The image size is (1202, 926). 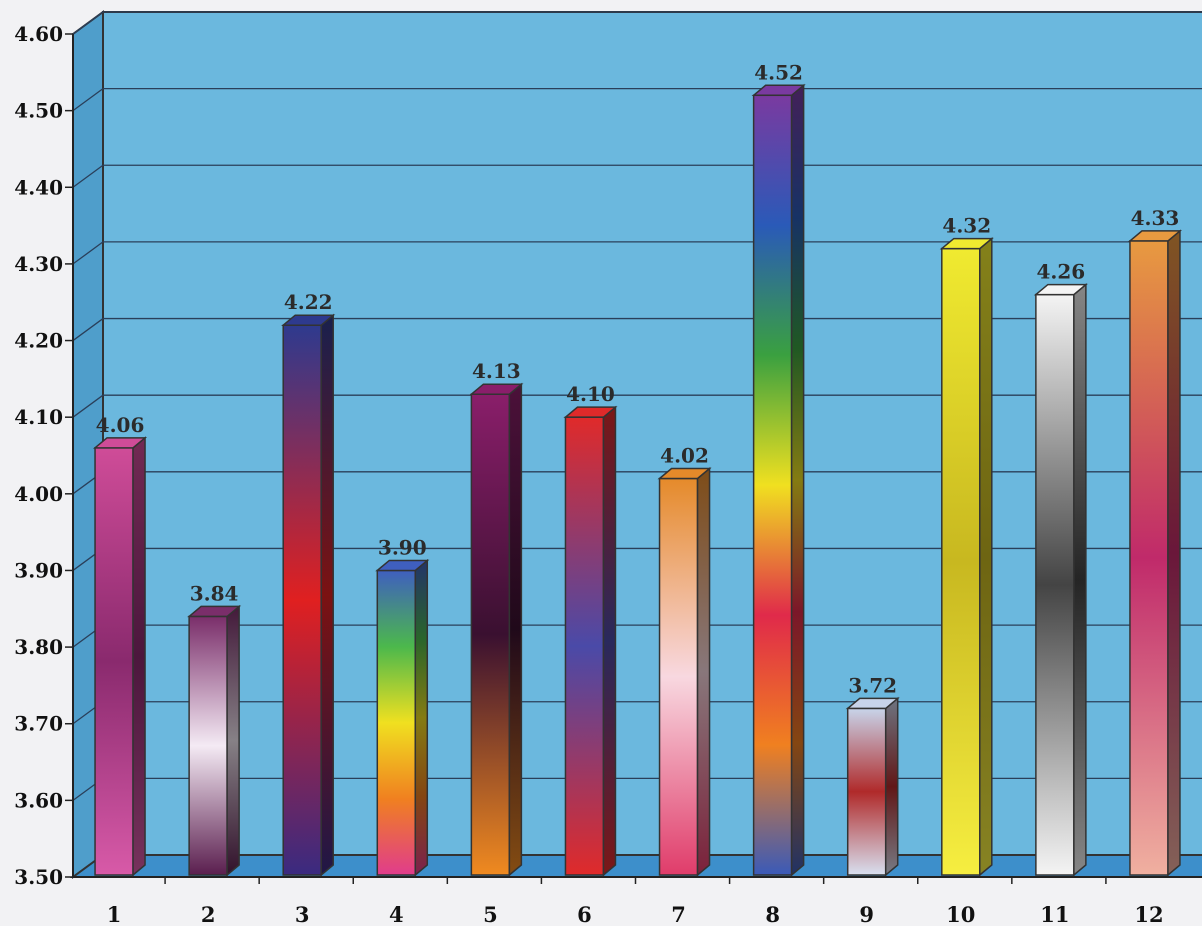 I want to click on data-label: 4.02, so click(x=684, y=455).